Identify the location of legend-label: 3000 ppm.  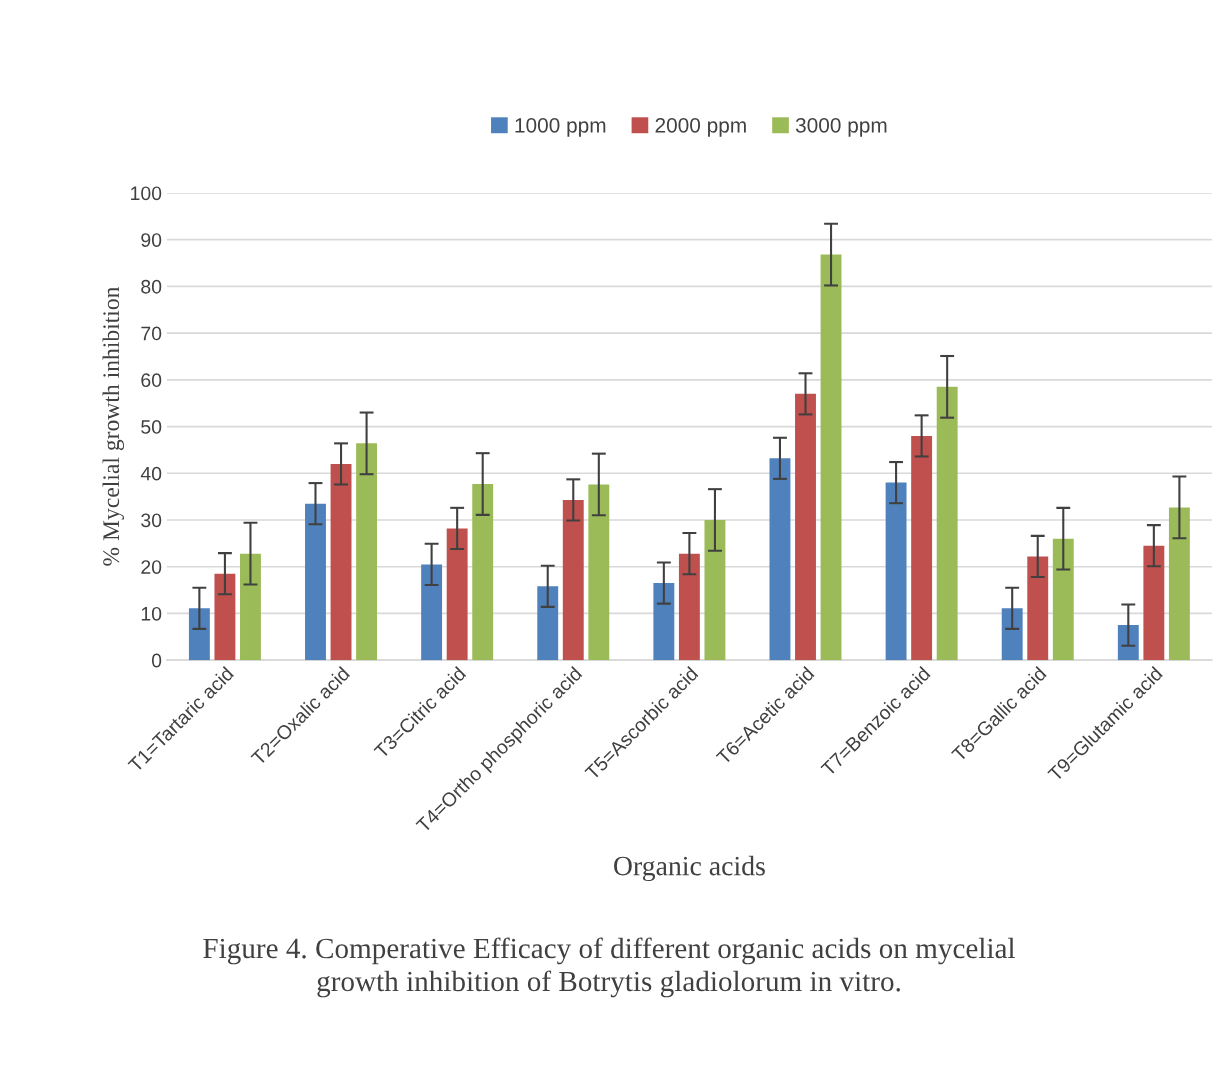
(841, 127).